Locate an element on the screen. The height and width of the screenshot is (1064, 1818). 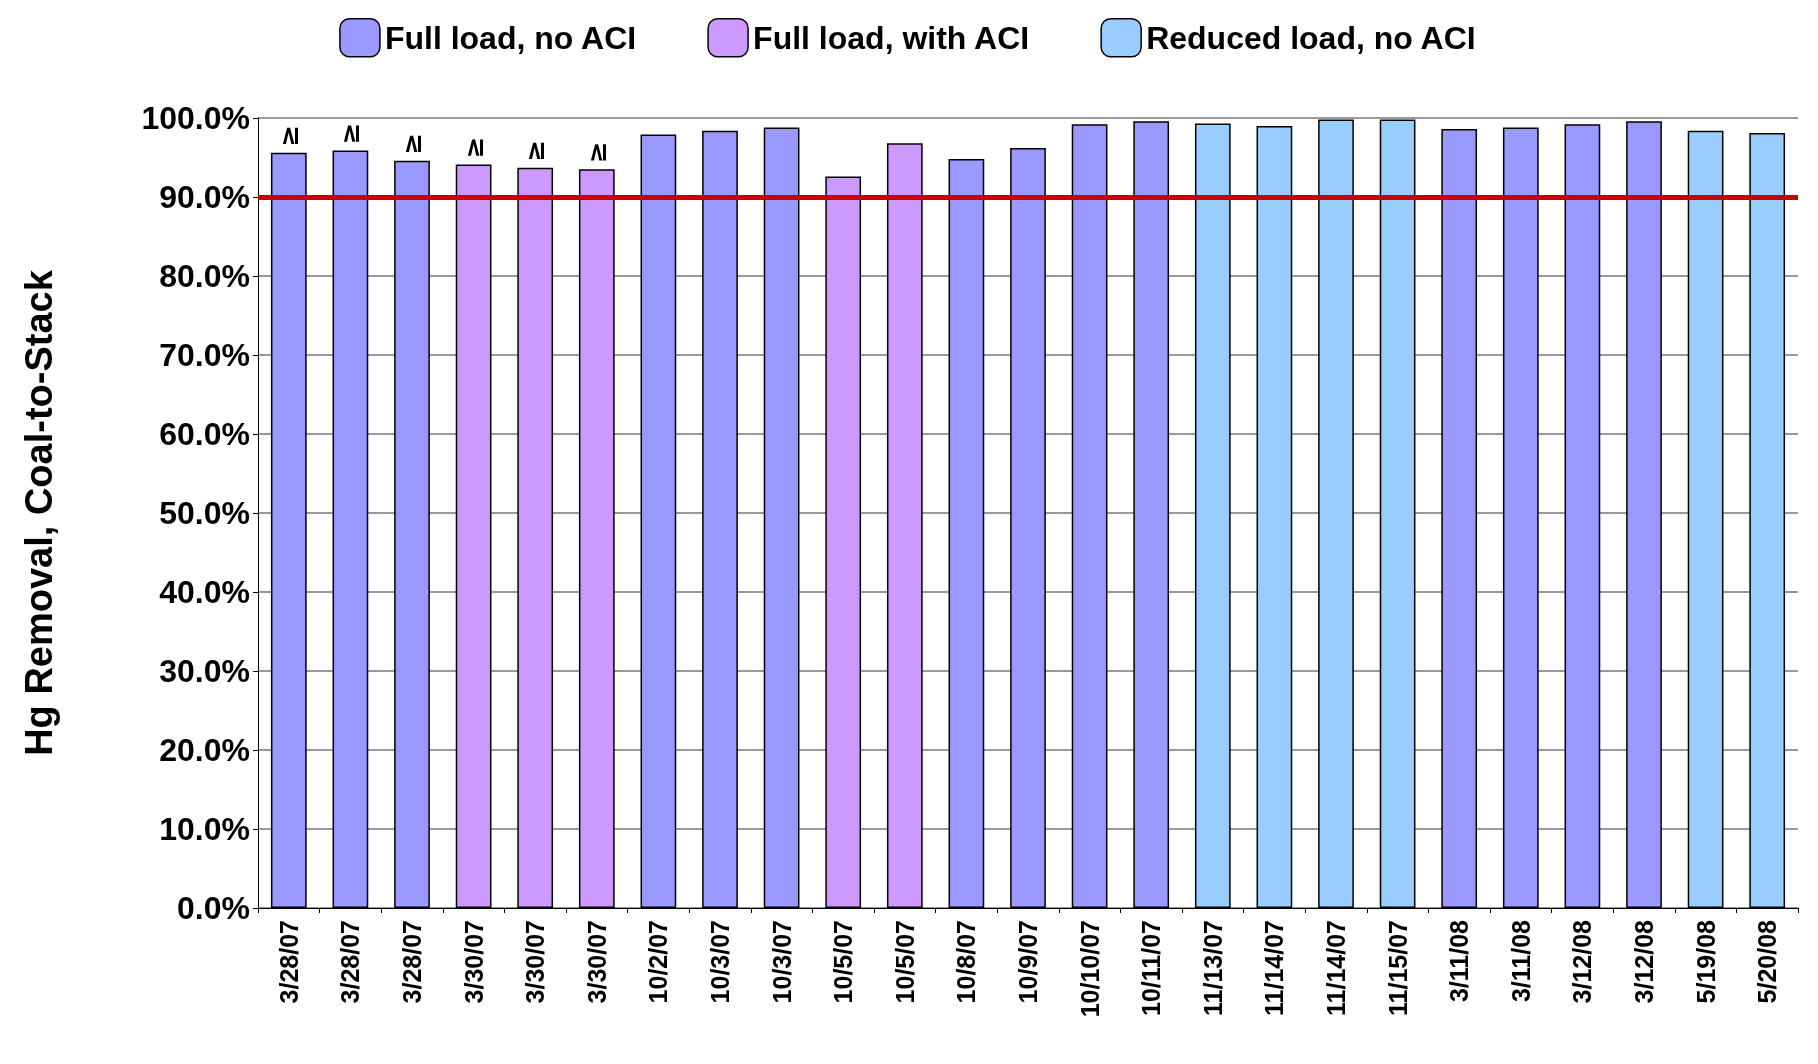
y-tick-label: 30.0% is located at coordinates (204, 671).